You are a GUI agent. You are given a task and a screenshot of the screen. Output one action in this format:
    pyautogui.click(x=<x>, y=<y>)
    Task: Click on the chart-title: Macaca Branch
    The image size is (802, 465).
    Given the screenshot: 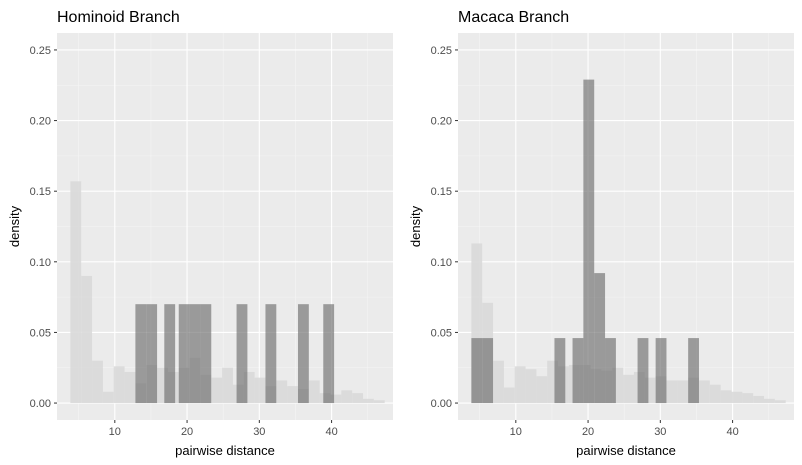 What is the action you would take?
    pyautogui.click(x=513, y=17)
    